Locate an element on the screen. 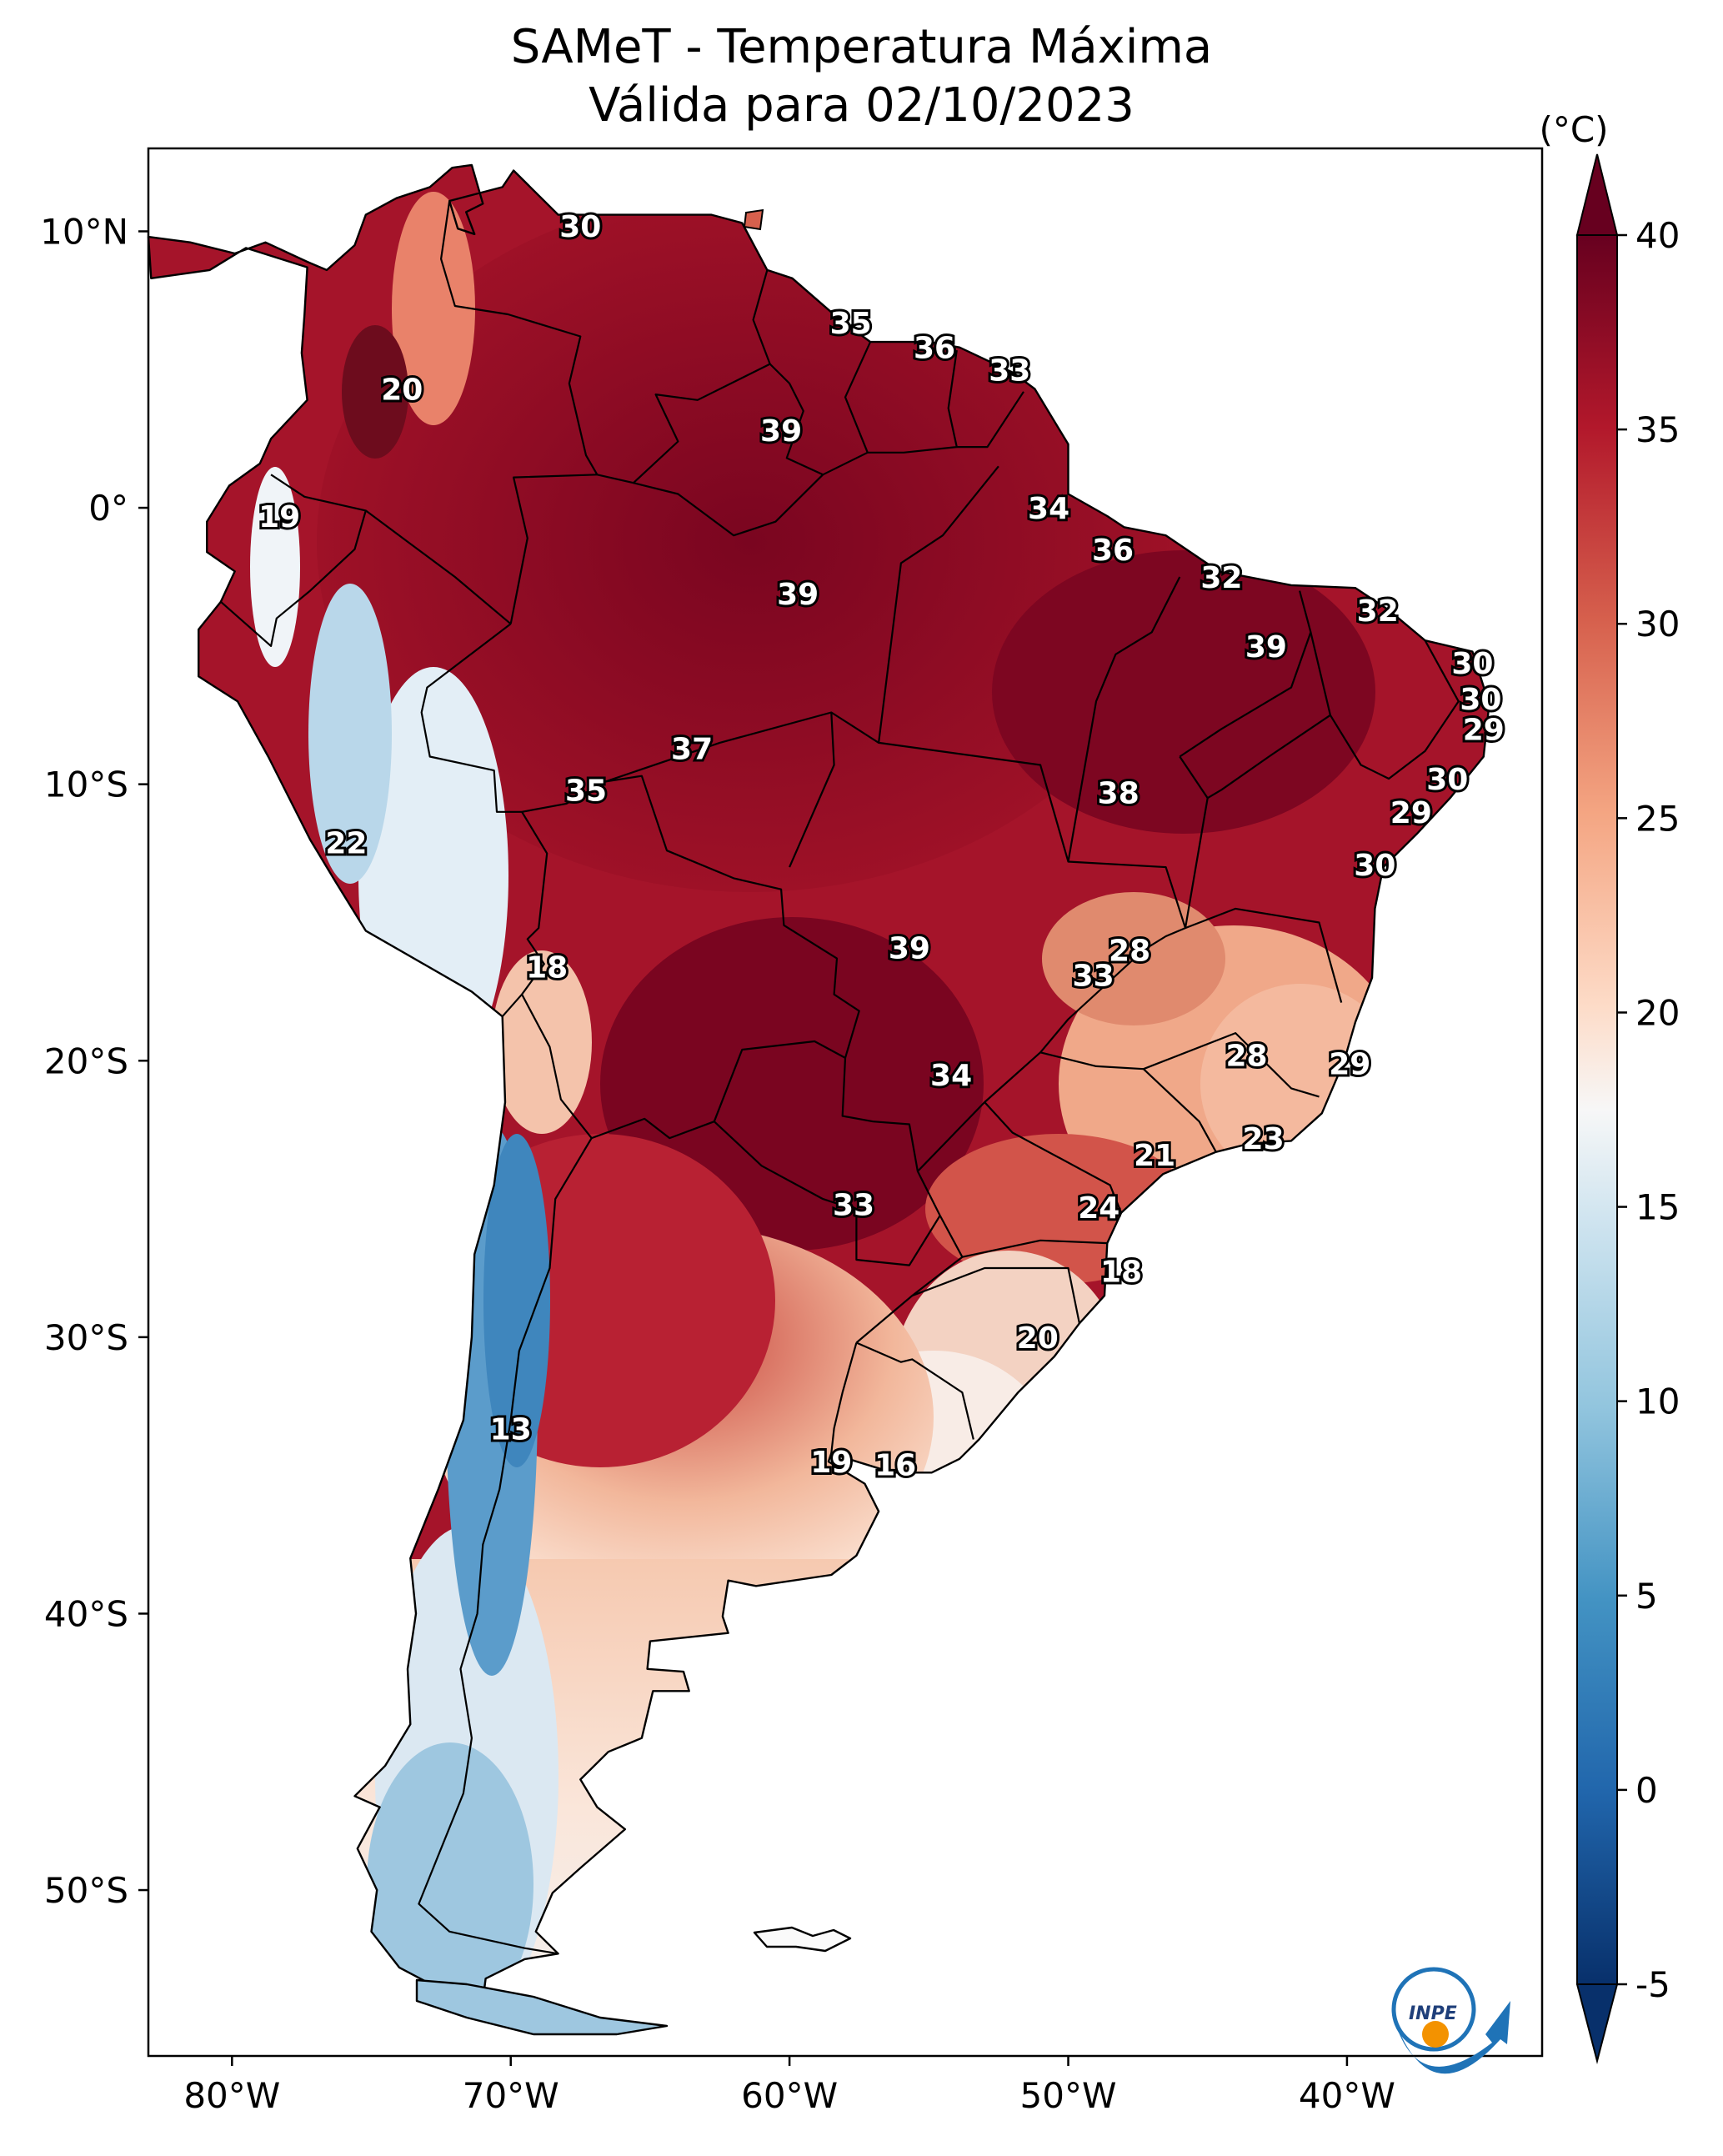 This screenshot has width=1723, height=2156. temperature-value-label: 24 is located at coordinates (1099, 1208).